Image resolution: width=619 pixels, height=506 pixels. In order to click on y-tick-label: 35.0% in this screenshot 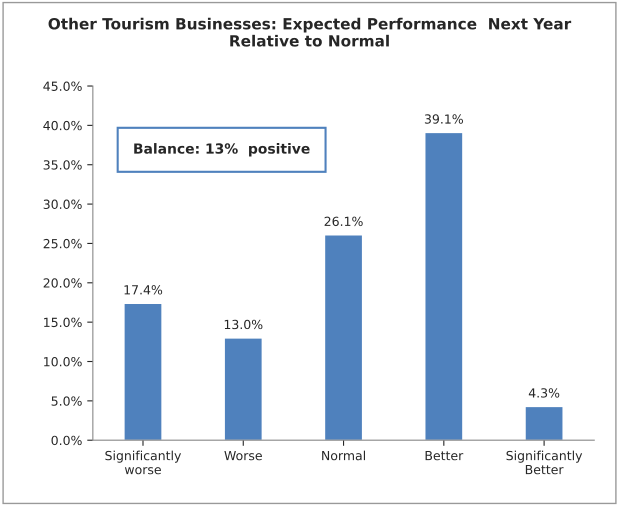, I will do `click(63, 165)`.